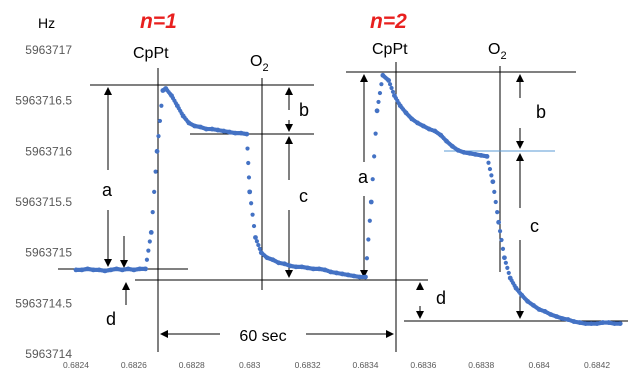  What do you see at coordinates (43, 303) in the screenshot?
I see `y-tick-label: 5963714.5` at bounding box center [43, 303].